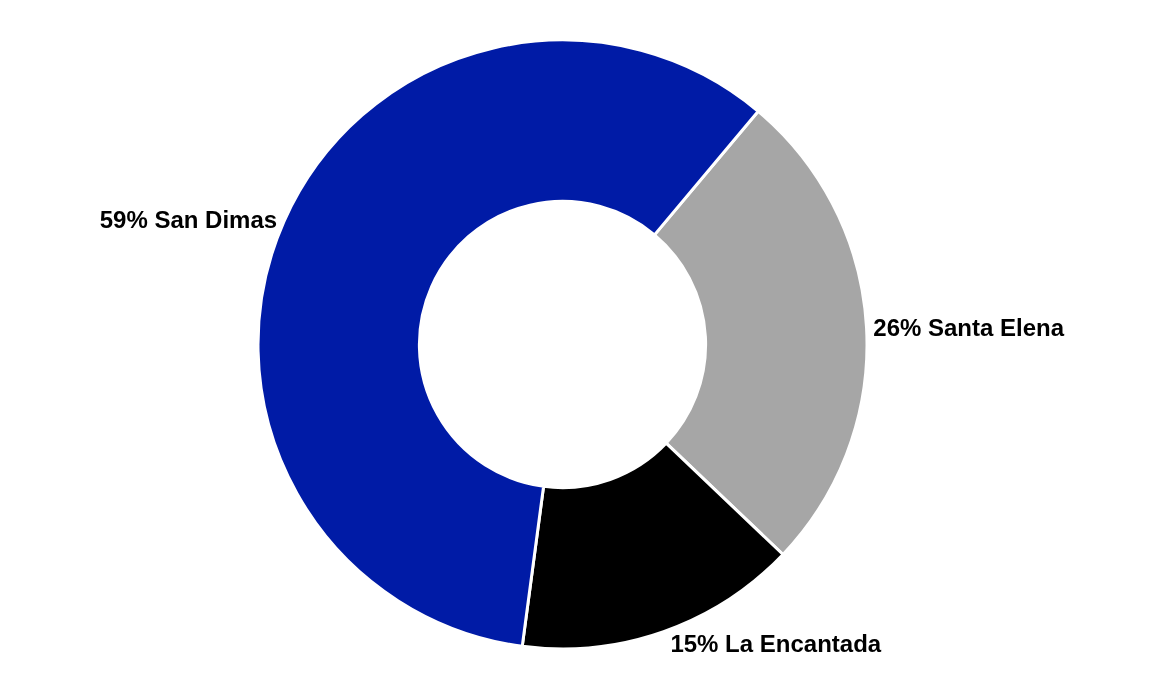 The width and height of the screenshot is (1164, 689). What do you see at coordinates (188, 219) in the screenshot?
I see `slice-label: 59% San Dimas` at bounding box center [188, 219].